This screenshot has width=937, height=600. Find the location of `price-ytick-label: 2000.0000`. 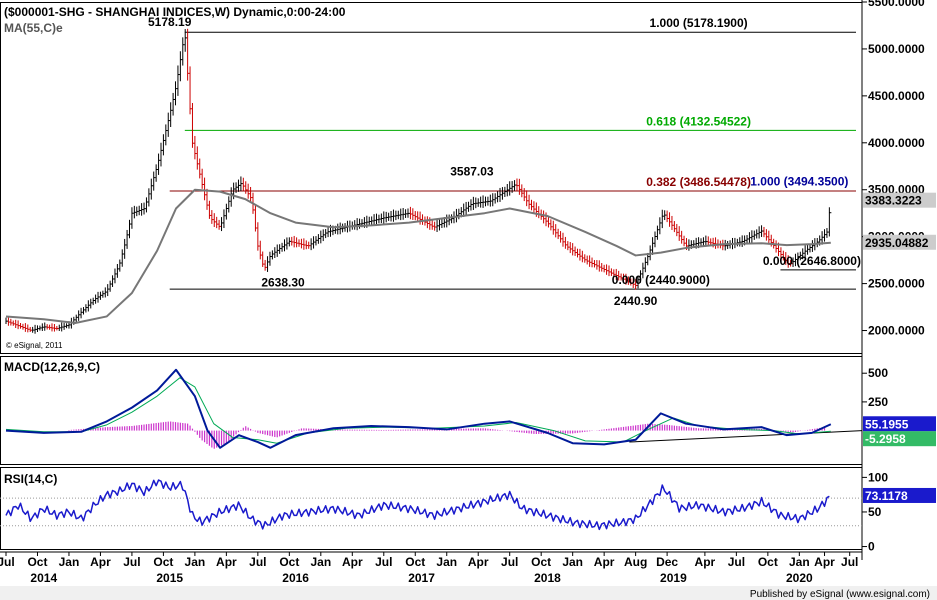

price-ytick-label: 2000.0000 is located at coordinates (896, 331).